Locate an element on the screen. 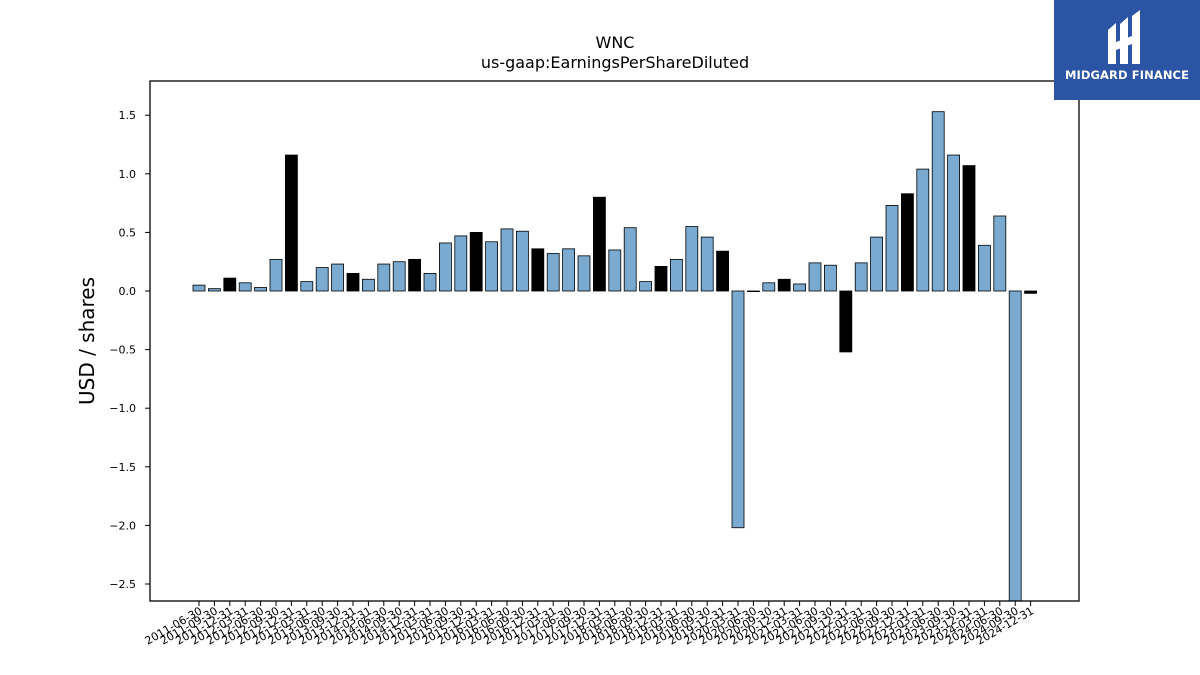 The width and height of the screenshot is (1200, 675). midgard-finance-logo: MIDGARD FINANCE is located at coordinates (1127, 50).